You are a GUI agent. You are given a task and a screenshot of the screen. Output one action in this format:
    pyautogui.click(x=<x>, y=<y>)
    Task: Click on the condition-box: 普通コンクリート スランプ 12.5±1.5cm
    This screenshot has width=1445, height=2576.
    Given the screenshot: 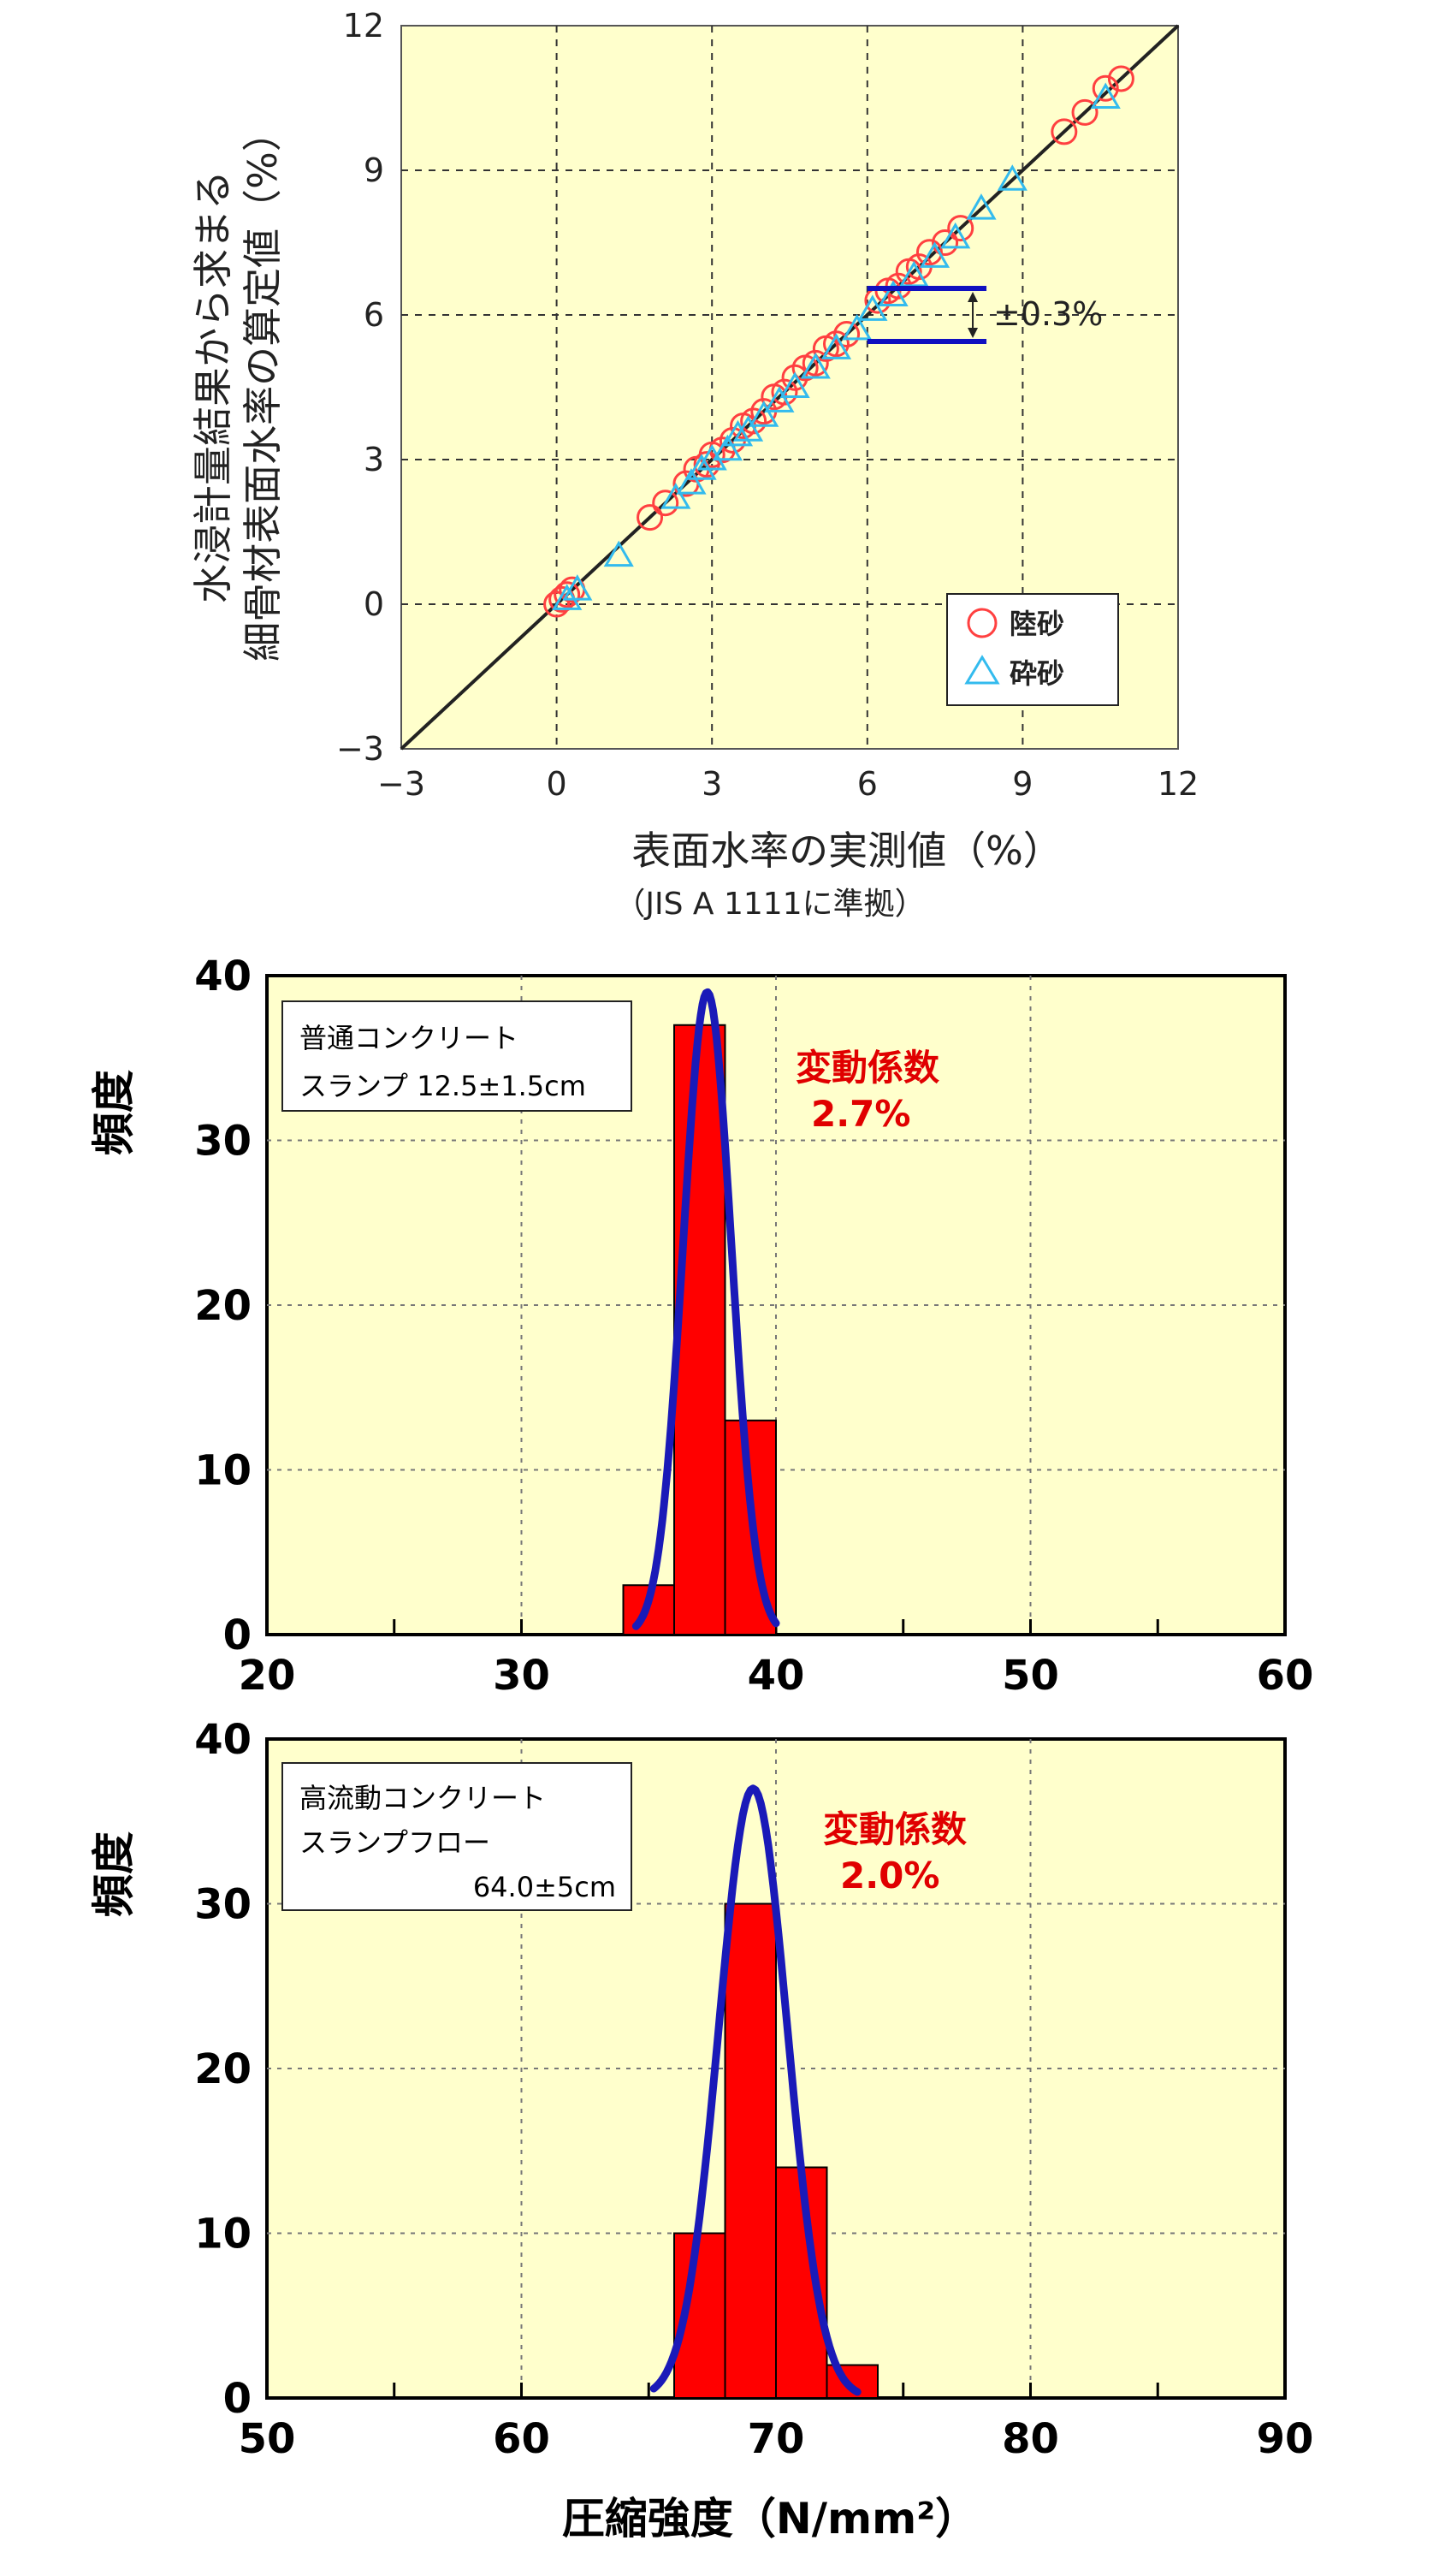 What is the action you would take?
    pyautogui.click(x=456, y=1056)
    